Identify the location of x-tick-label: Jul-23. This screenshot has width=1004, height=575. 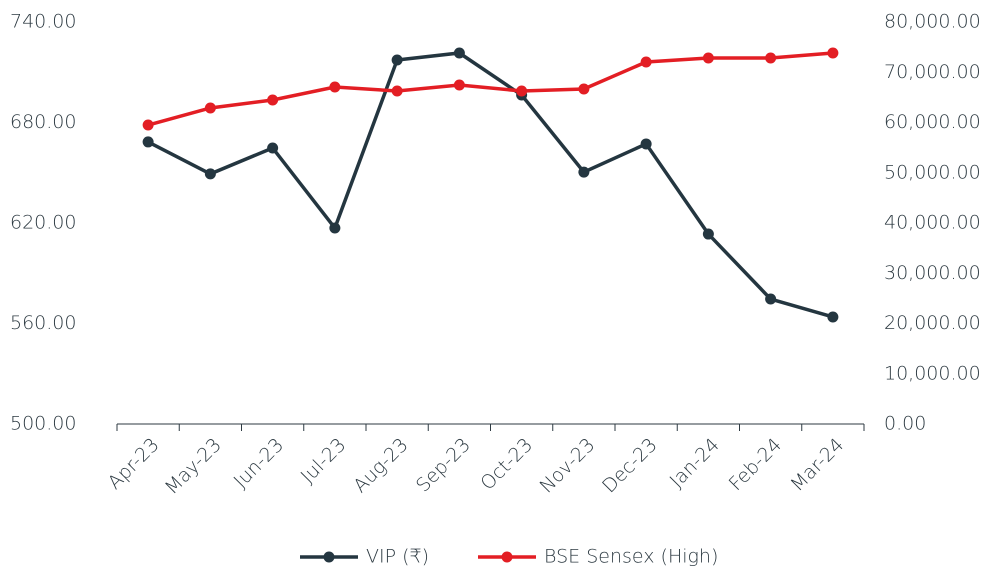
(324, 461).